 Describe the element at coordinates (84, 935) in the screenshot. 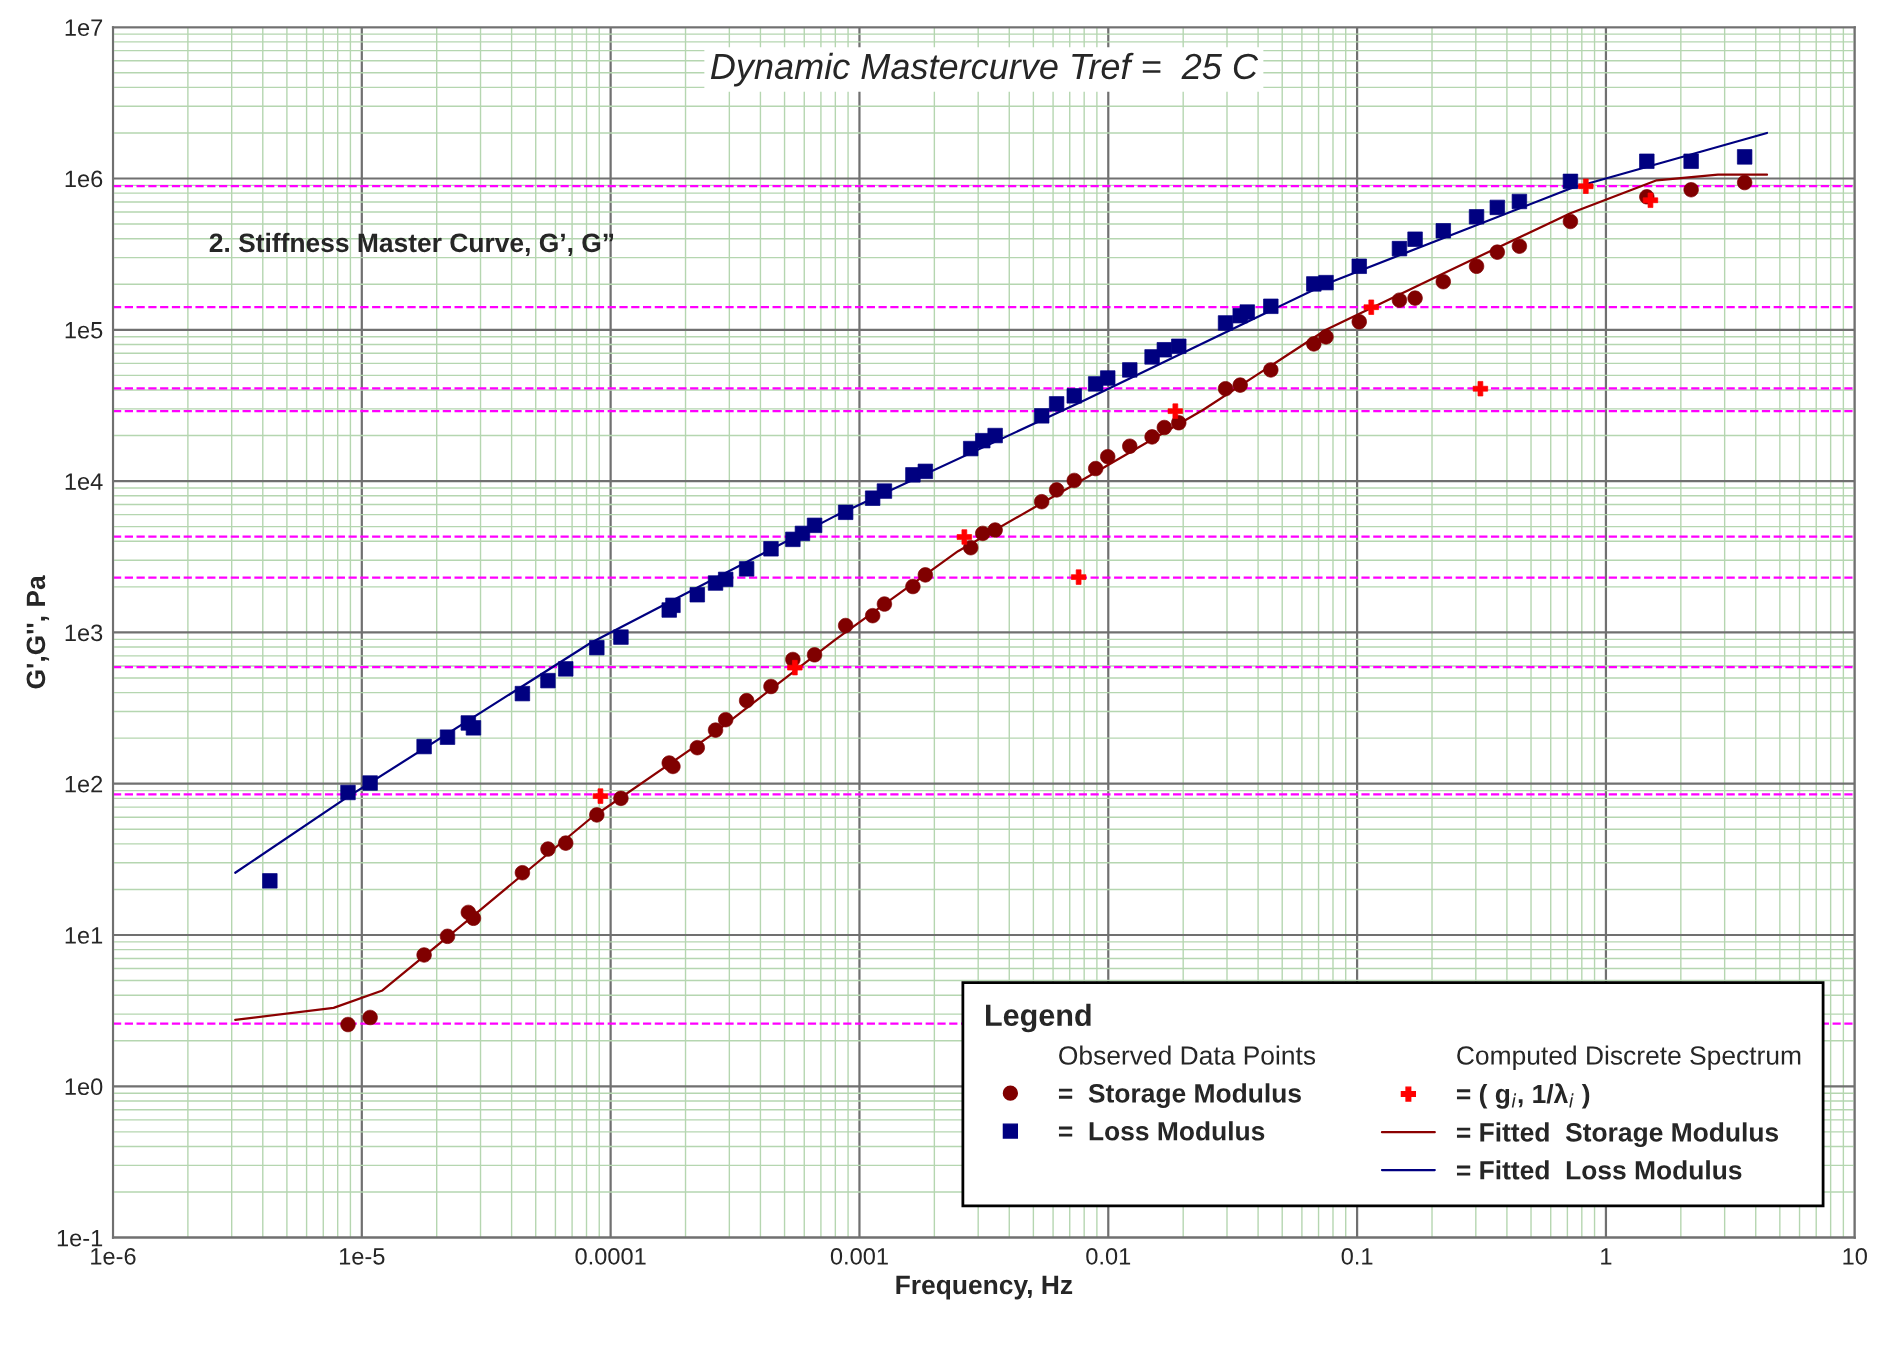

I see `y-tick-label: 1e1` at that location.